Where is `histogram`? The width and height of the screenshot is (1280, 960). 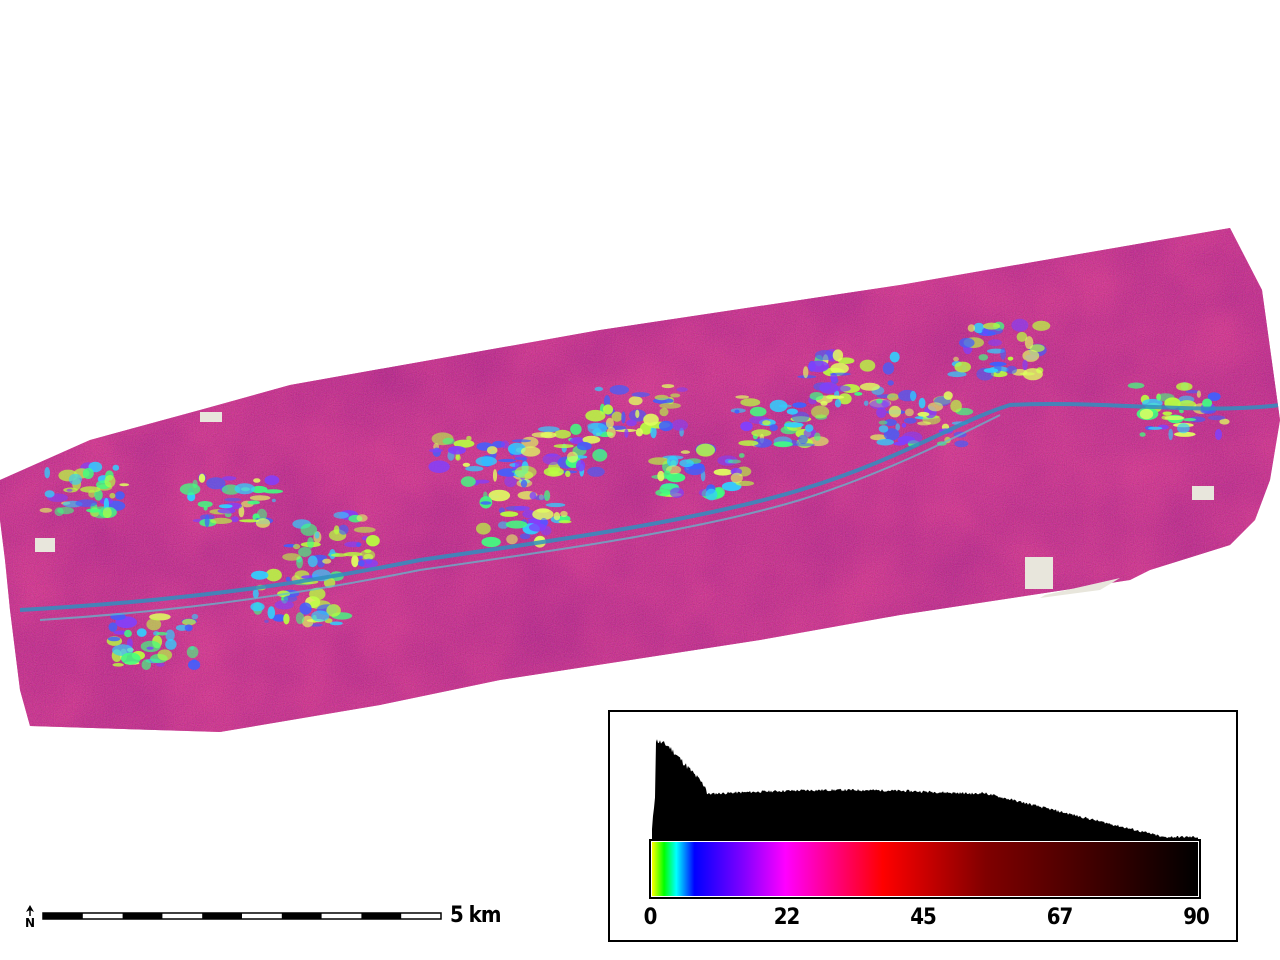 histogram is located at coordinates (925, 789).